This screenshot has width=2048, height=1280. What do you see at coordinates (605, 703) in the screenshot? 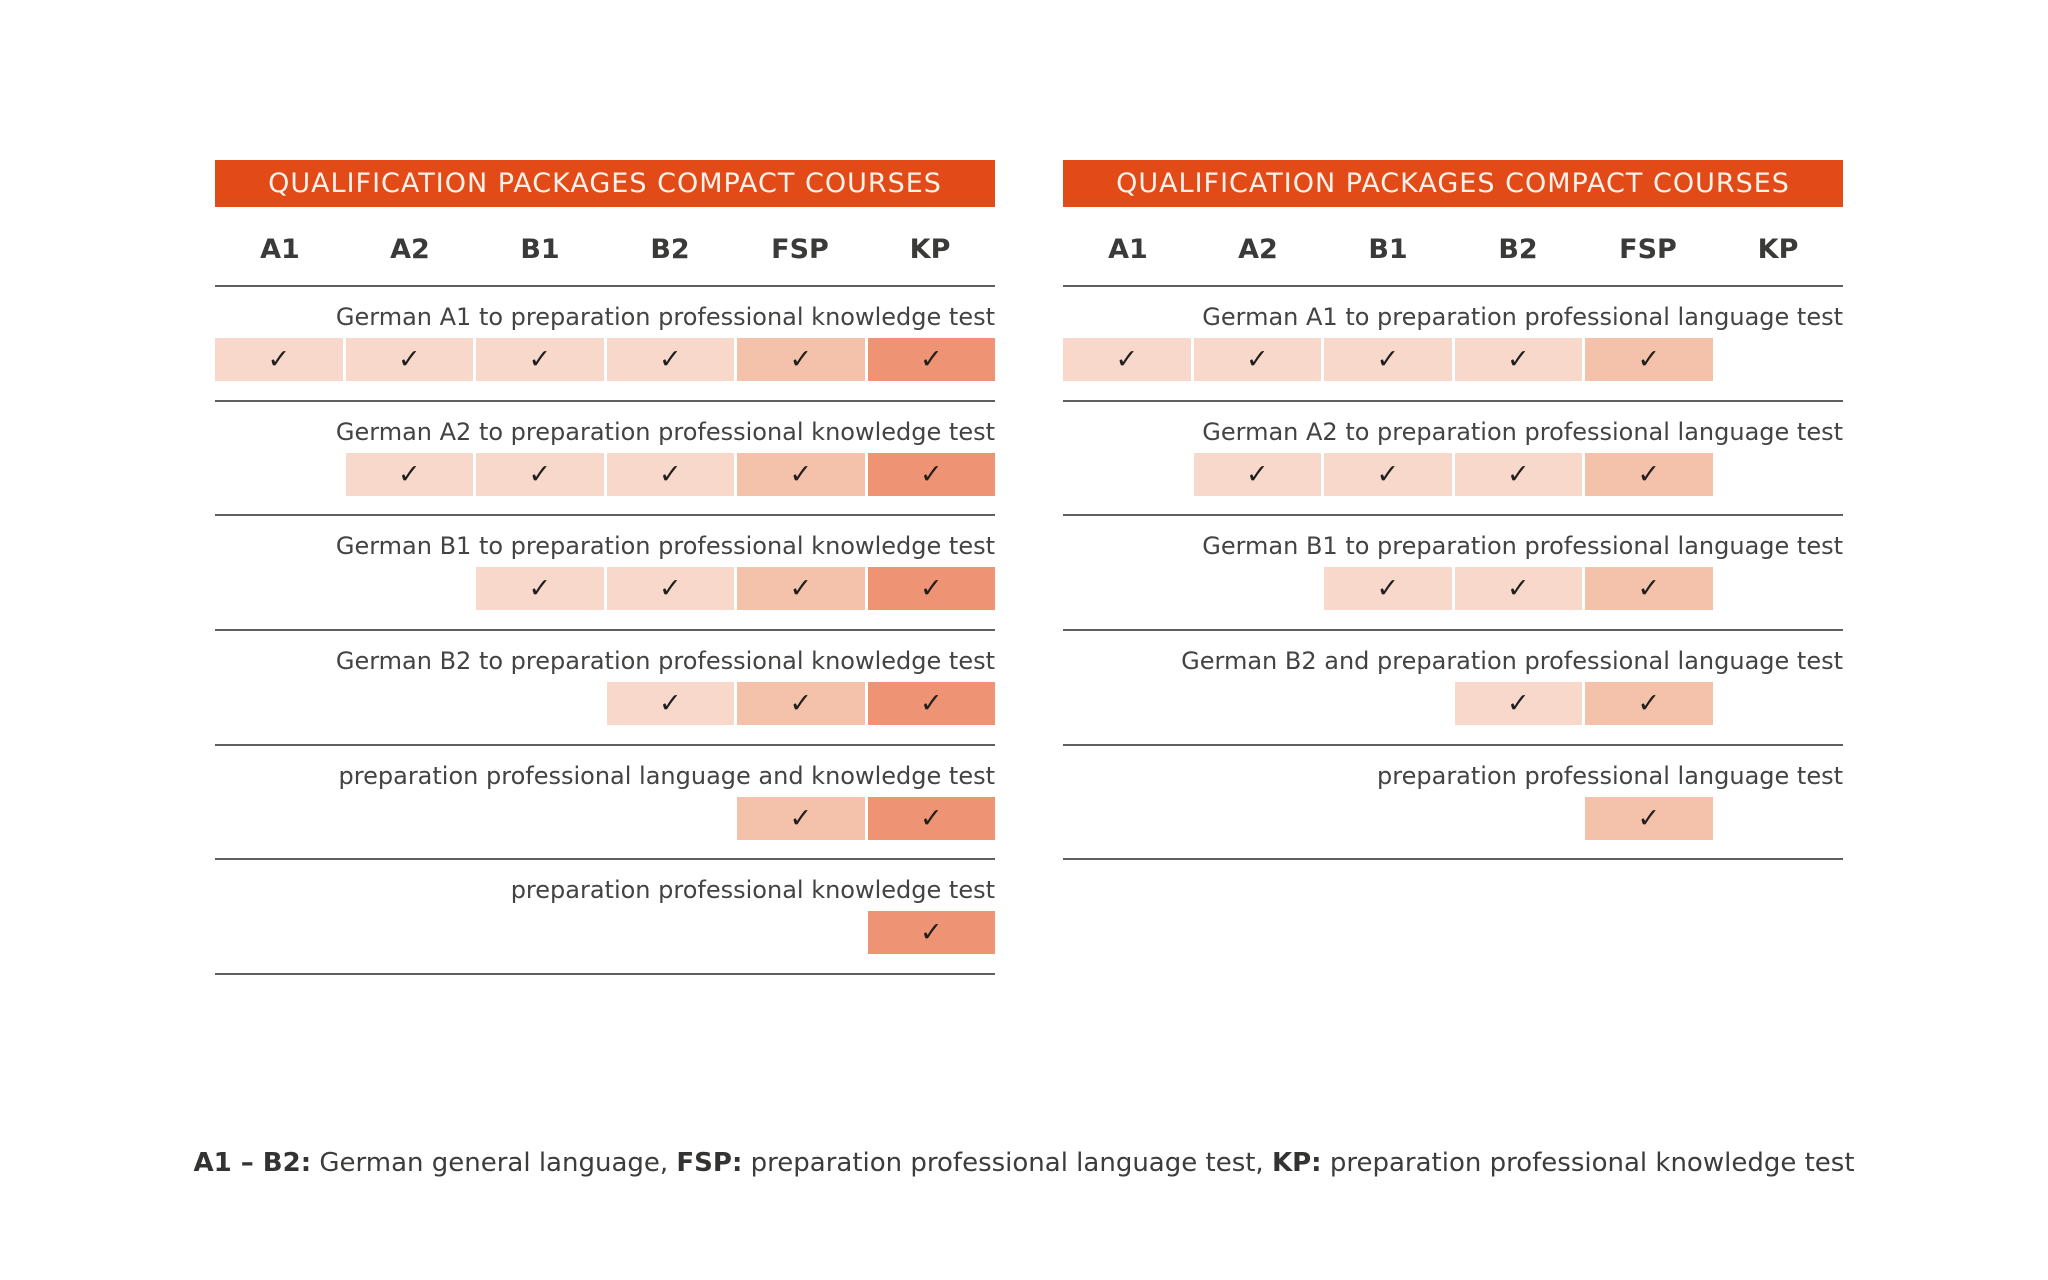
I see `row-cells: ✓ ✓ ✓` at bounding box center [605, 703].